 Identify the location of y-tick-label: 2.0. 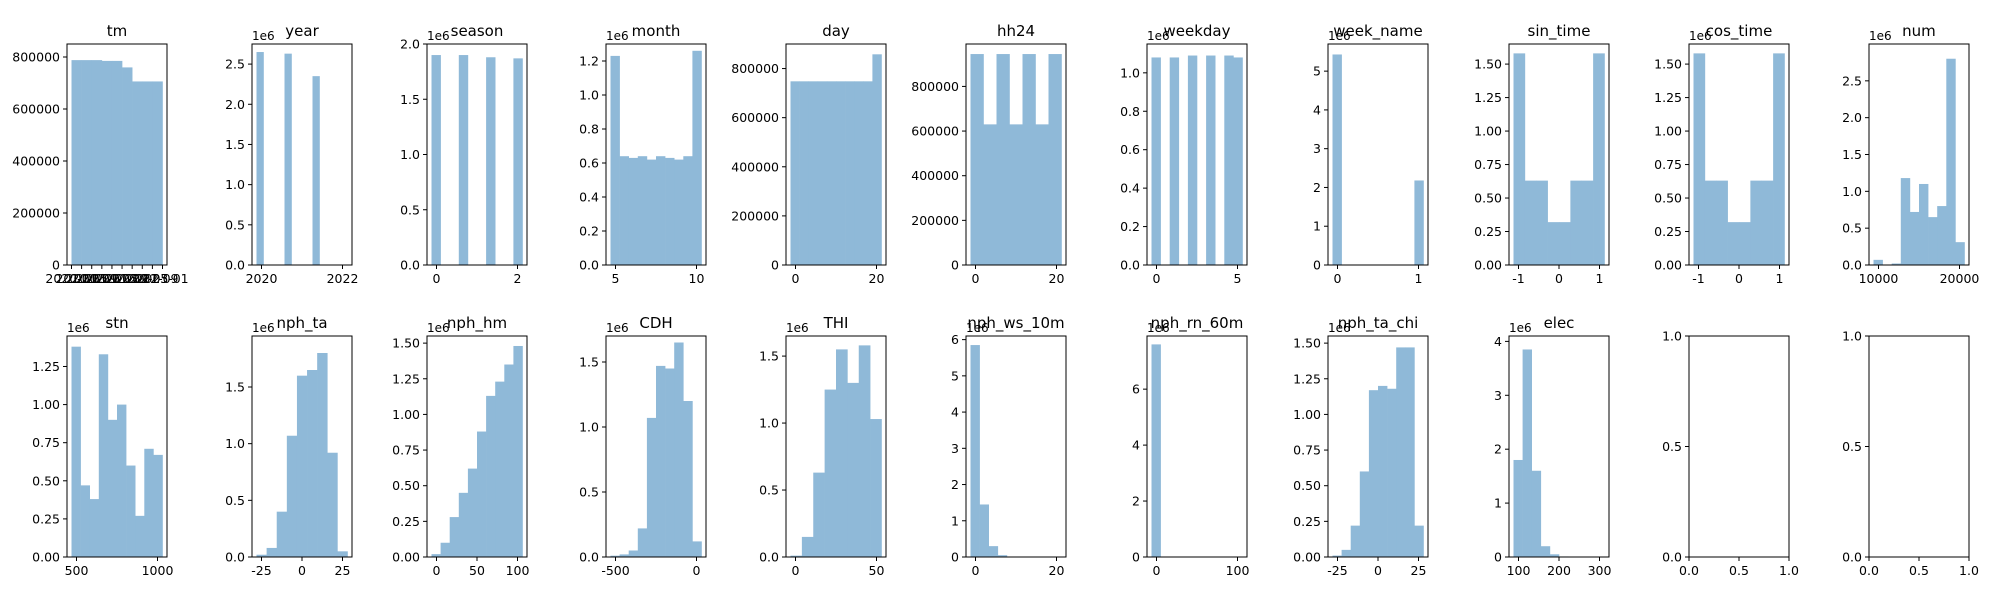
(235, 104).